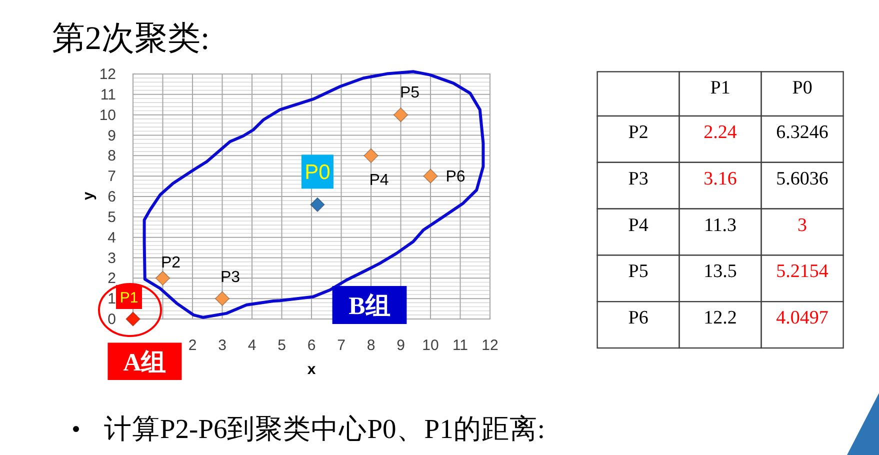 The height and width of the screenshot is (455, 879). Describe the element at coordinates (638, 132) in the screenshot. I see `y-tick-label: P2` at that location.